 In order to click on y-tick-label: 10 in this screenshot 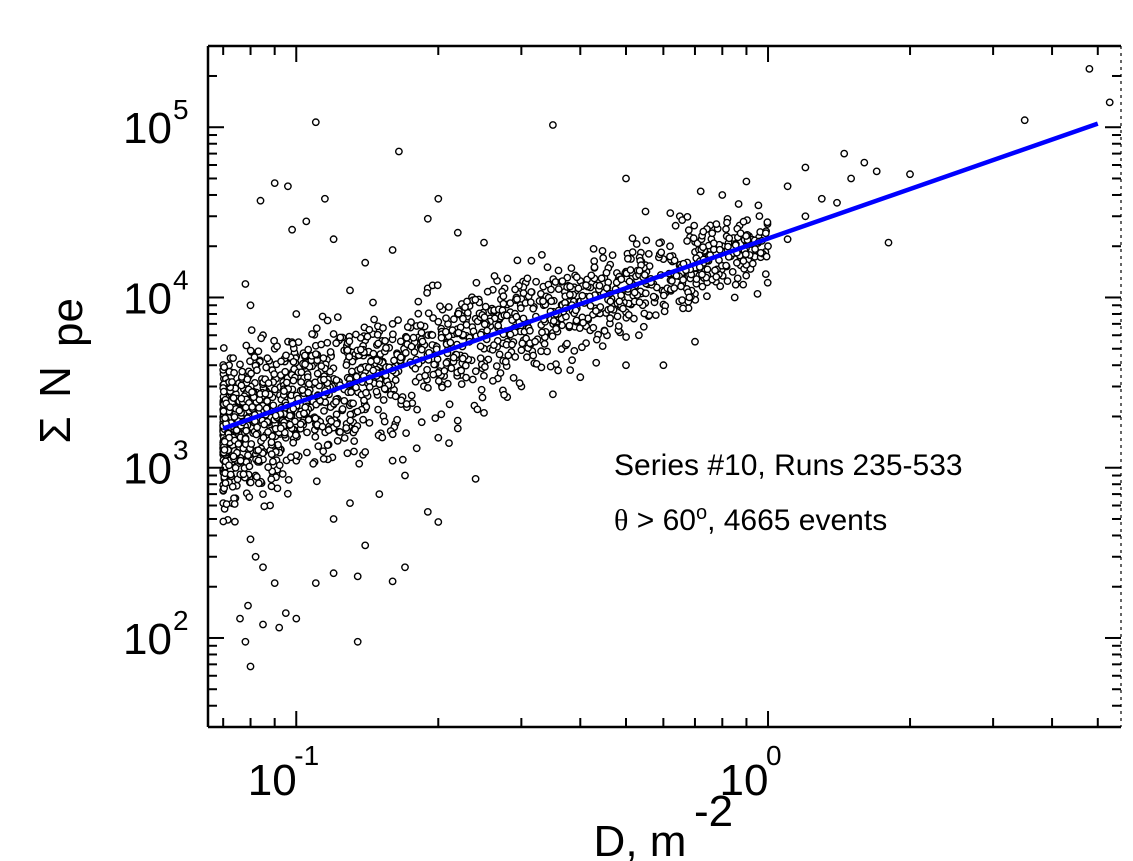, I will do `click(147, 298)`.